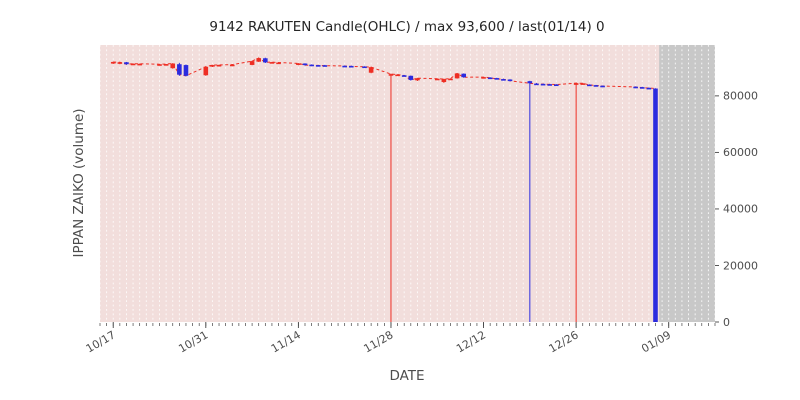  What do you see at coordinates (101, 341) in the screenshot?
I see `x-tick-label: 10/17` at bounding box center [101, 341].